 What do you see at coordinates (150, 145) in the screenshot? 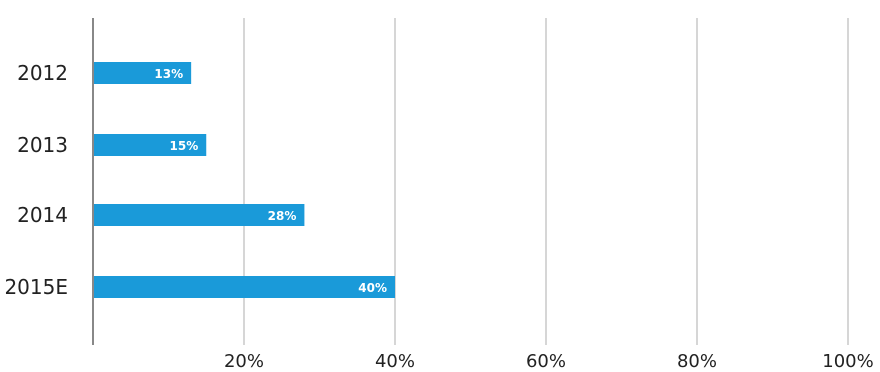
I see `bar-2013` at bounding box center [150, 145].